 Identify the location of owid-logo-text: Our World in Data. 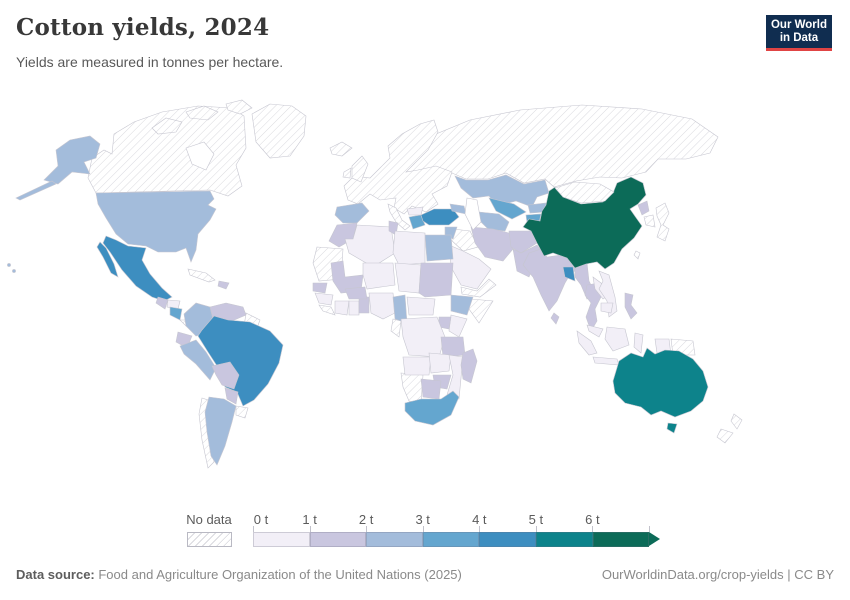
(798, 31).